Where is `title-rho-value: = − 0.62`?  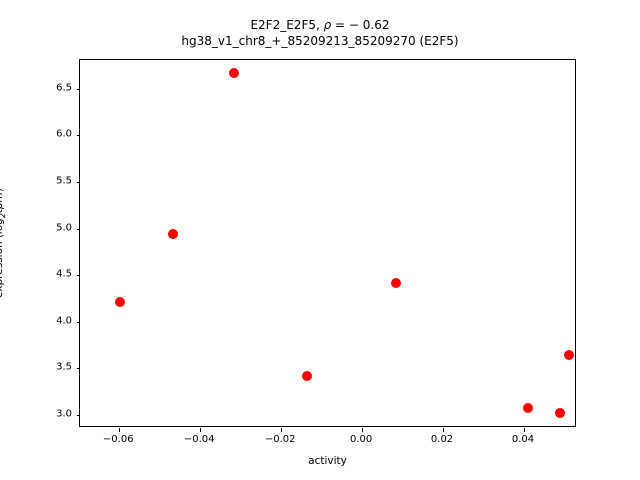
title-rho-value: = − 0.62 is located at coordinates (360, 25).